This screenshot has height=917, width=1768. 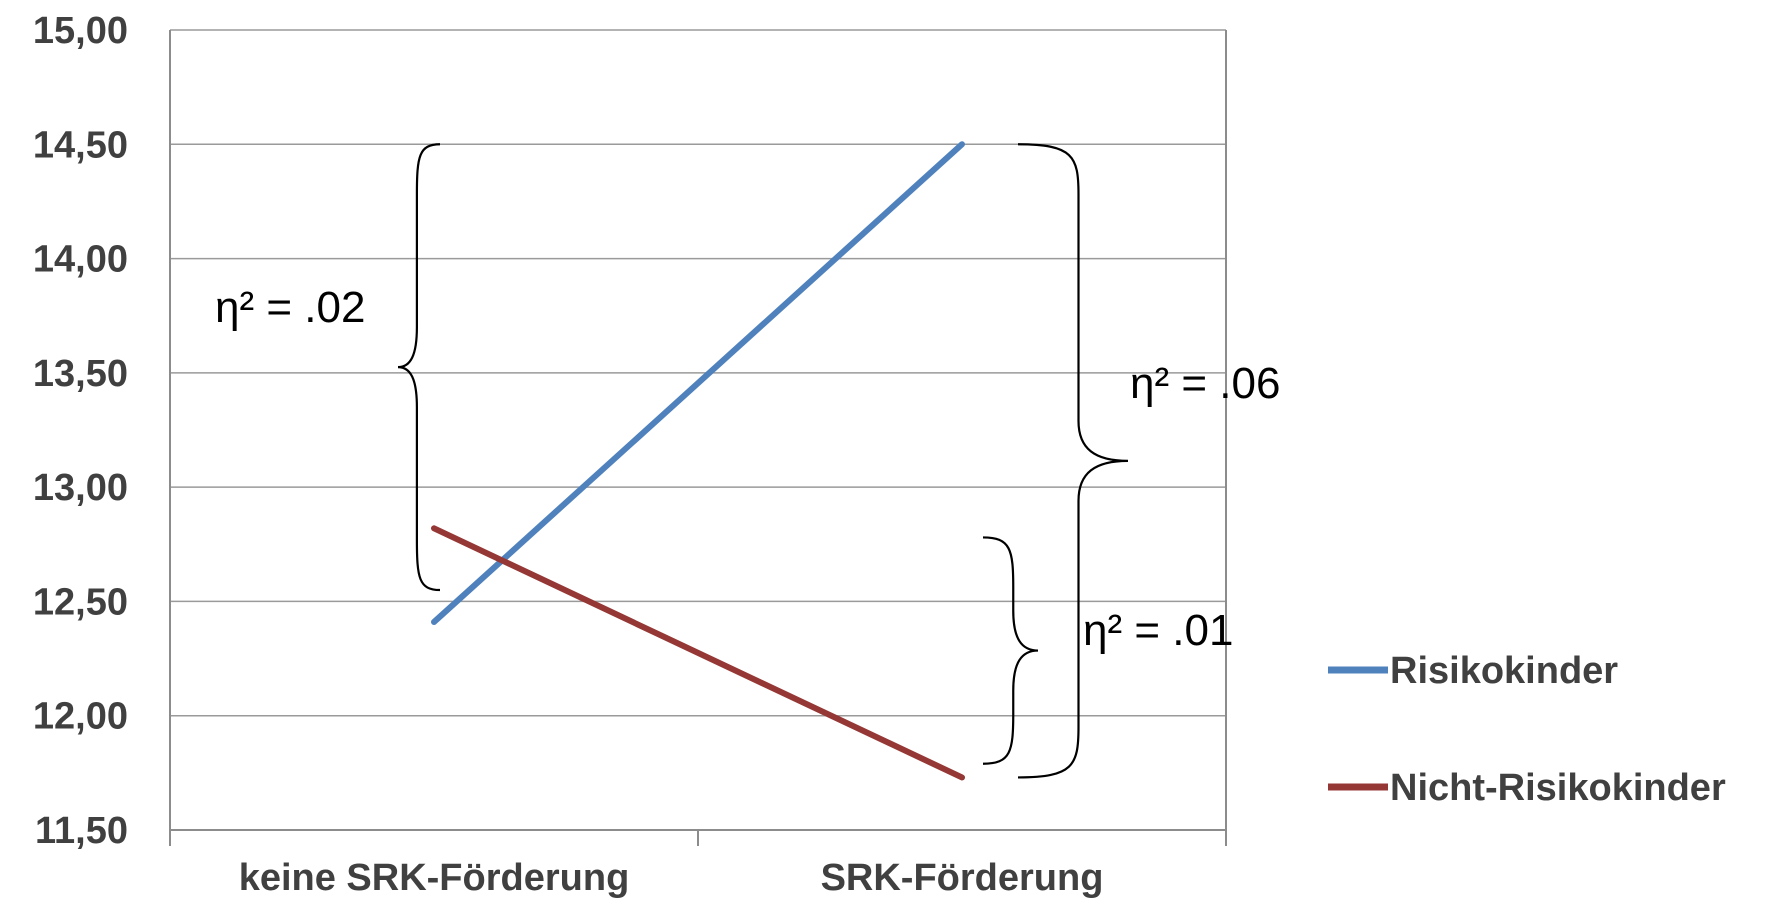 I want to click on legend-item: Nicht-Risikokinder, so click(x=1527, y=788).